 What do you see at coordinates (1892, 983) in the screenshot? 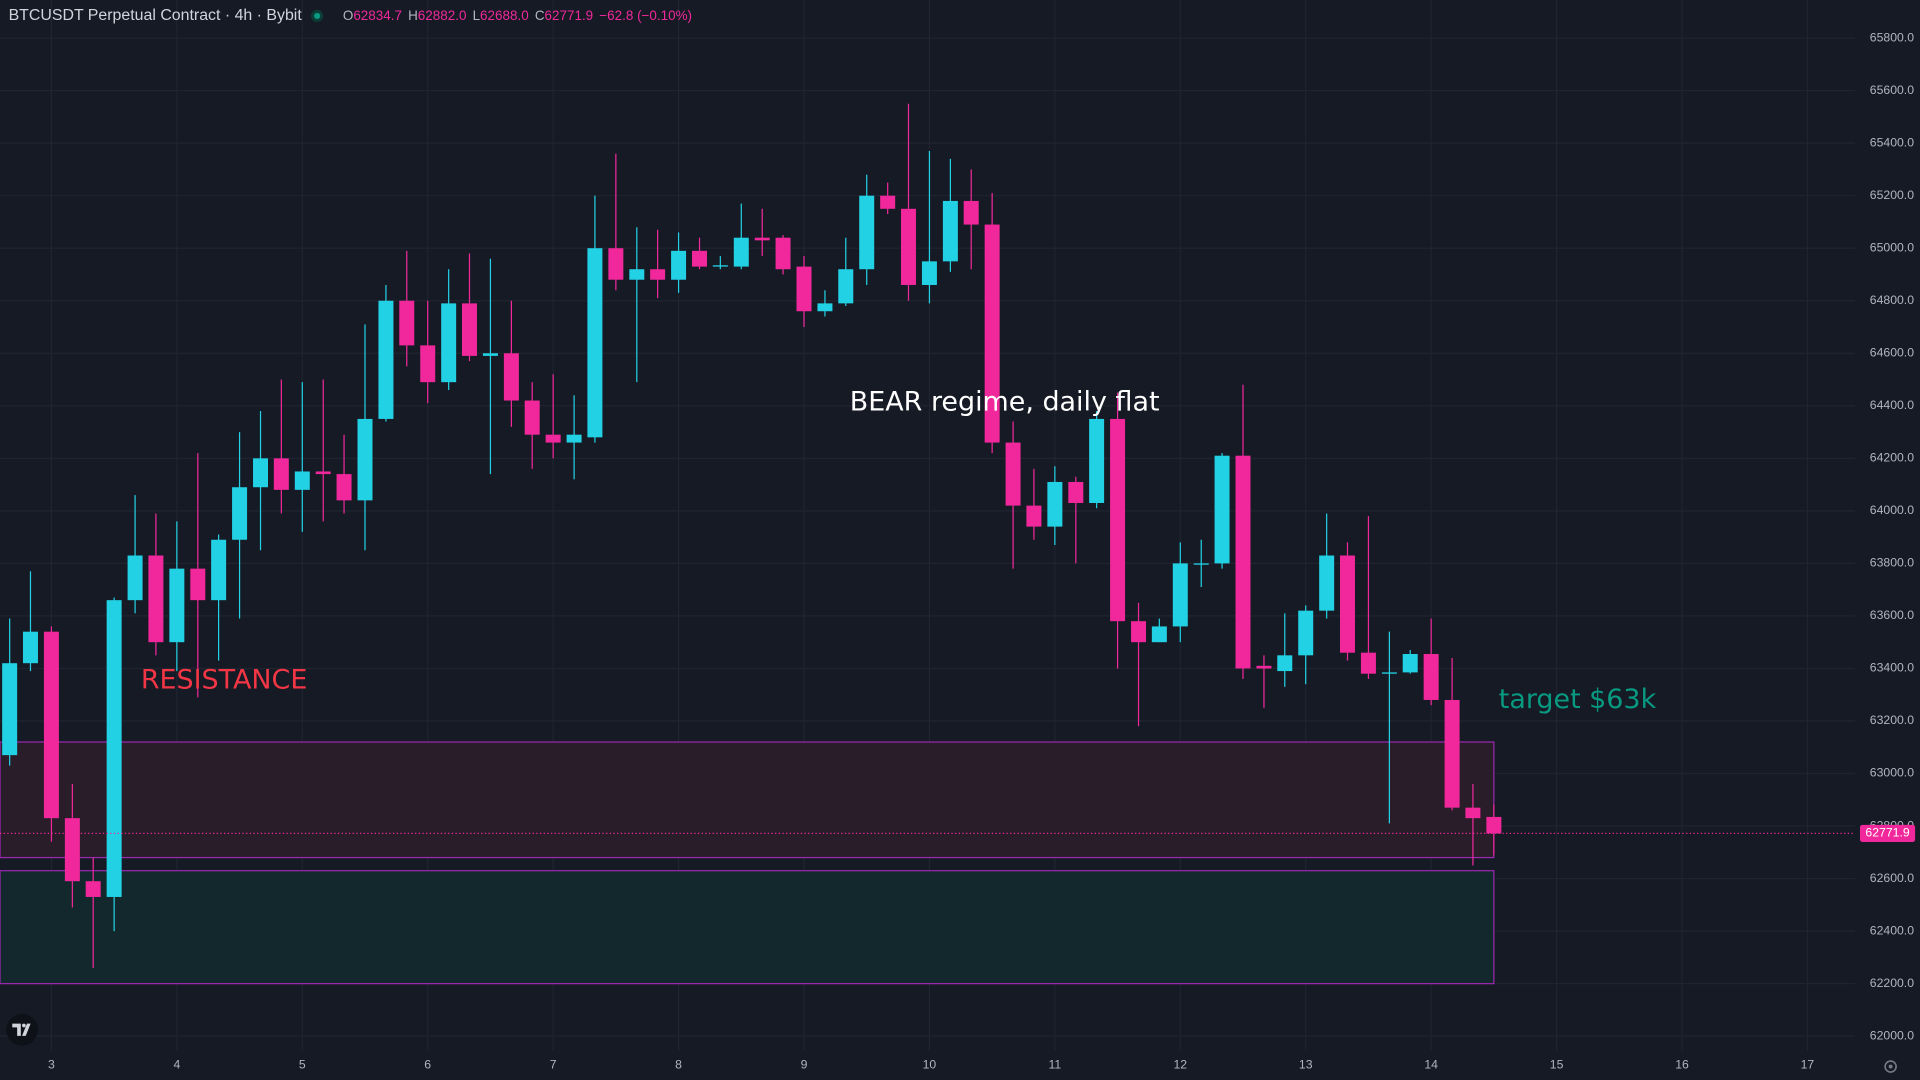
I see `y-tick-label: 62200.0` at bounding box center [1892, 983].